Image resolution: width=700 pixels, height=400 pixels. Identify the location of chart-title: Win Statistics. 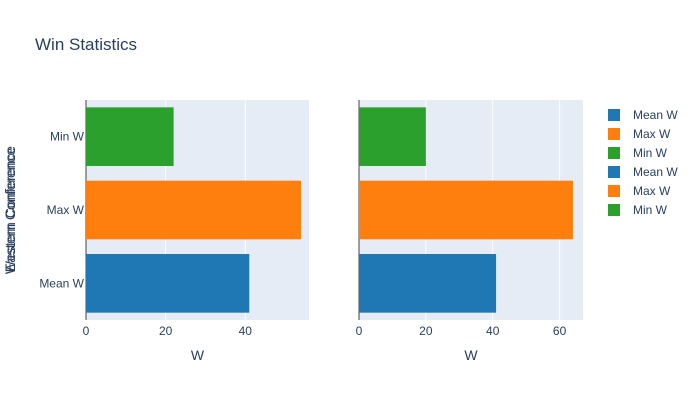
(86, 44).